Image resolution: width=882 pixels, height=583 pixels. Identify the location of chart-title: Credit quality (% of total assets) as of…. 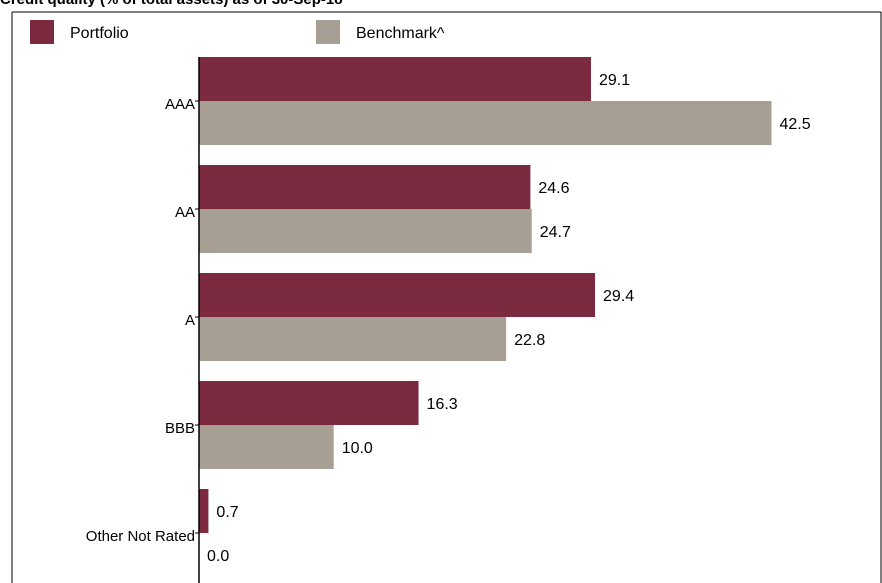
(171, 4).